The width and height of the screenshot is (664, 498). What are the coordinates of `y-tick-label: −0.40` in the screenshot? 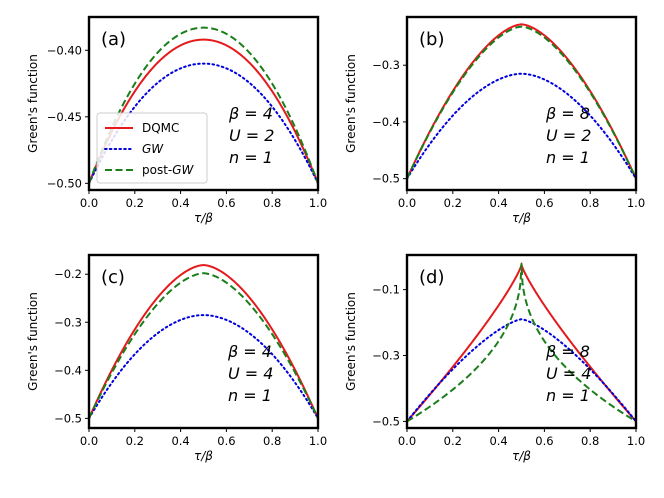 It's located at (64, 50).